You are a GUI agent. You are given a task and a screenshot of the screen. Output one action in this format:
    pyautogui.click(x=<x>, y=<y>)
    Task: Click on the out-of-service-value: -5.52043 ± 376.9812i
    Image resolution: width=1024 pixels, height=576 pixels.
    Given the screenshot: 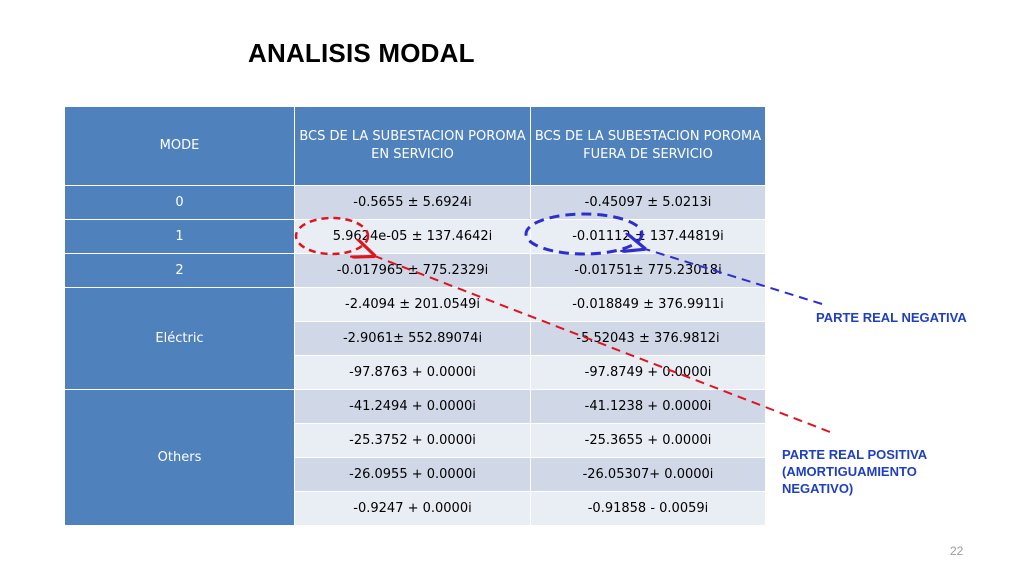 What is the action you would take?
    pyautogui.click(x=648, y=338)
    